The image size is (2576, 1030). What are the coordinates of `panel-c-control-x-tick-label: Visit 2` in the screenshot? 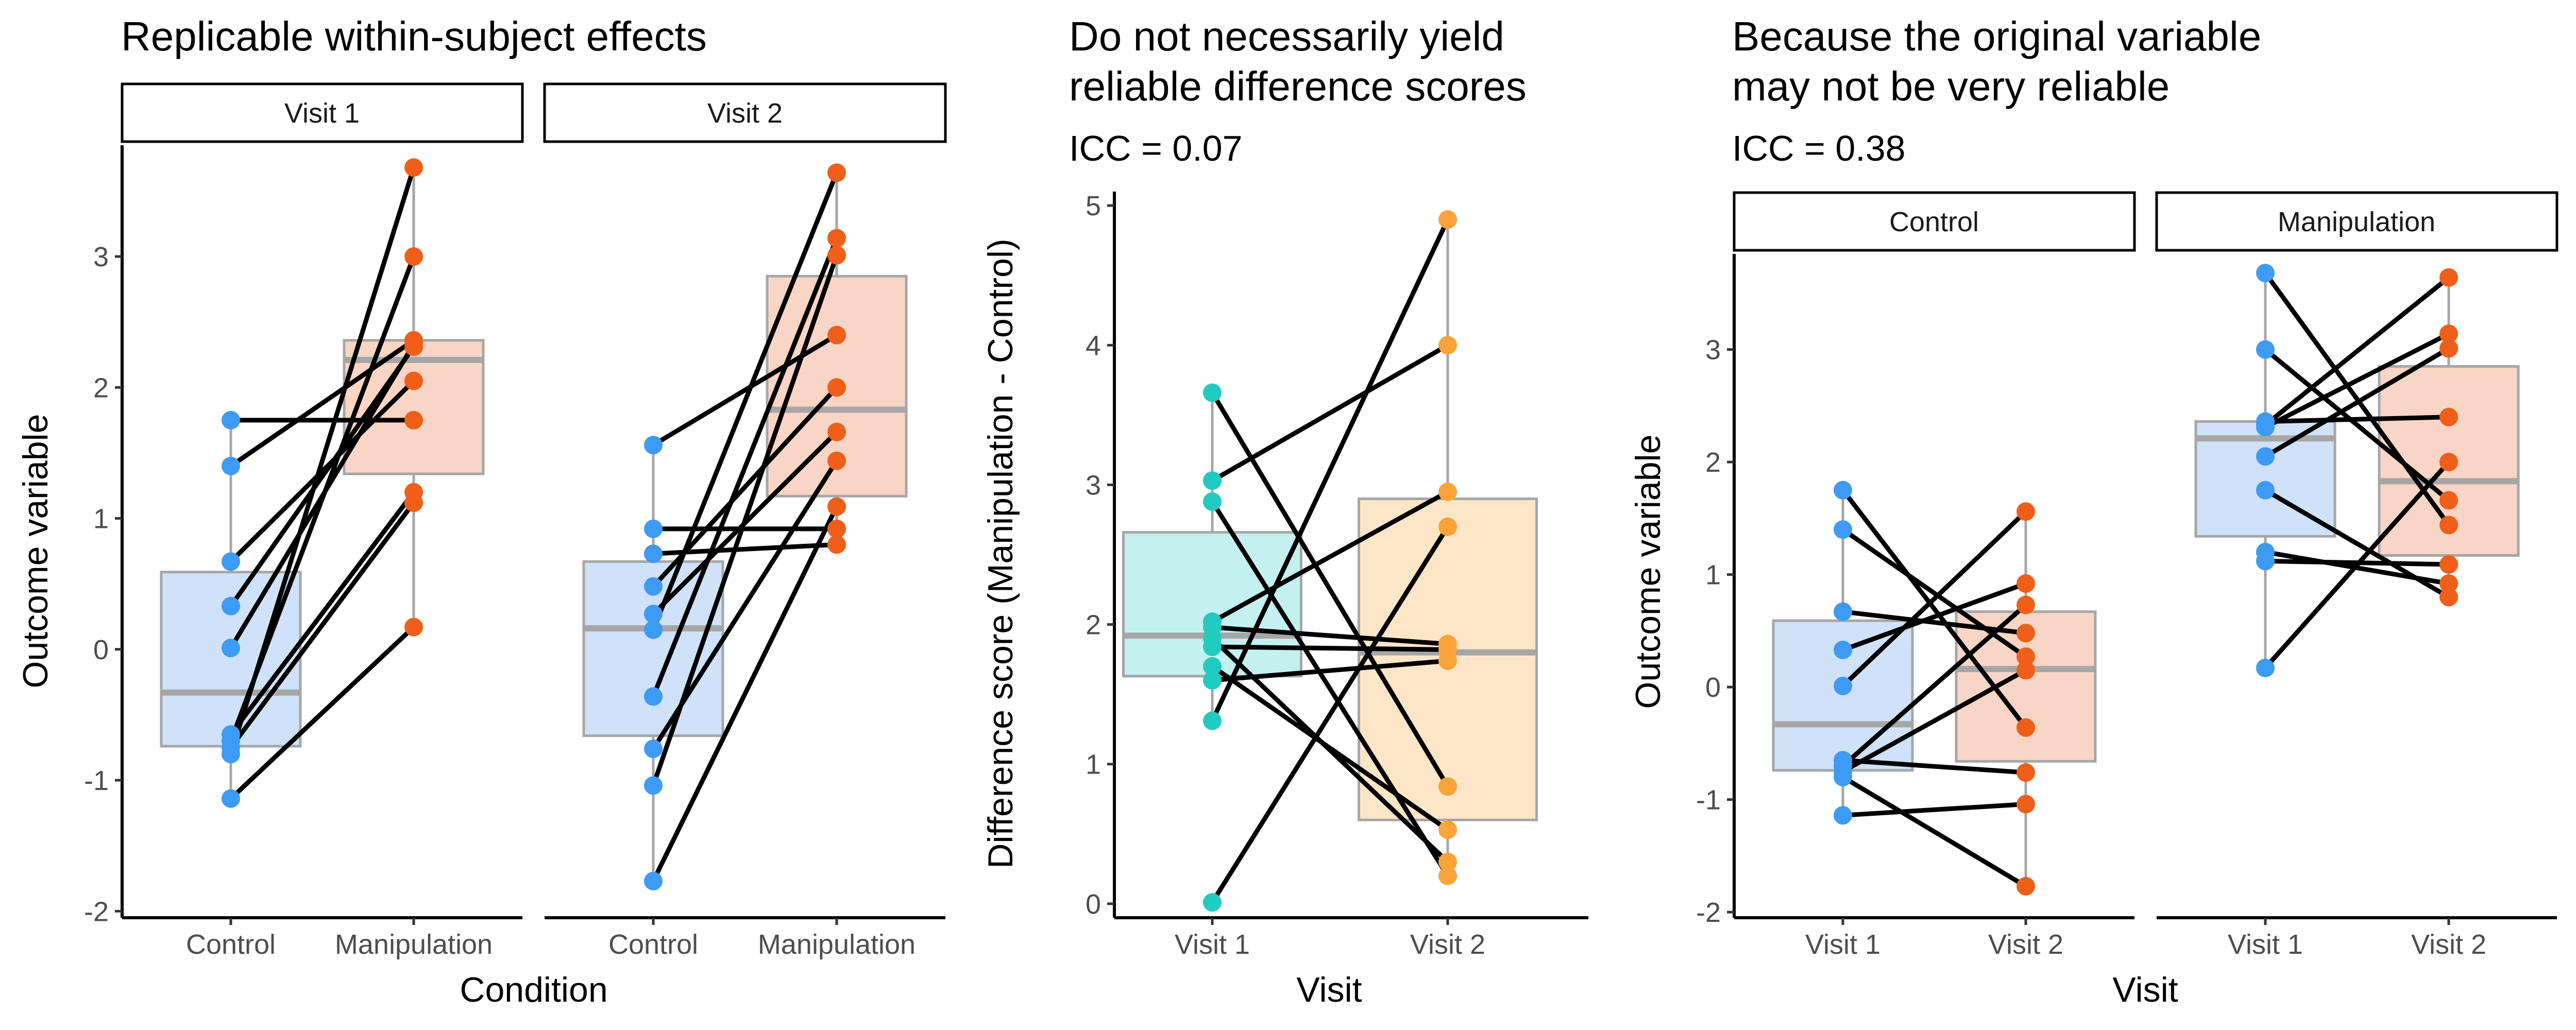 It's located at (2025, 944).